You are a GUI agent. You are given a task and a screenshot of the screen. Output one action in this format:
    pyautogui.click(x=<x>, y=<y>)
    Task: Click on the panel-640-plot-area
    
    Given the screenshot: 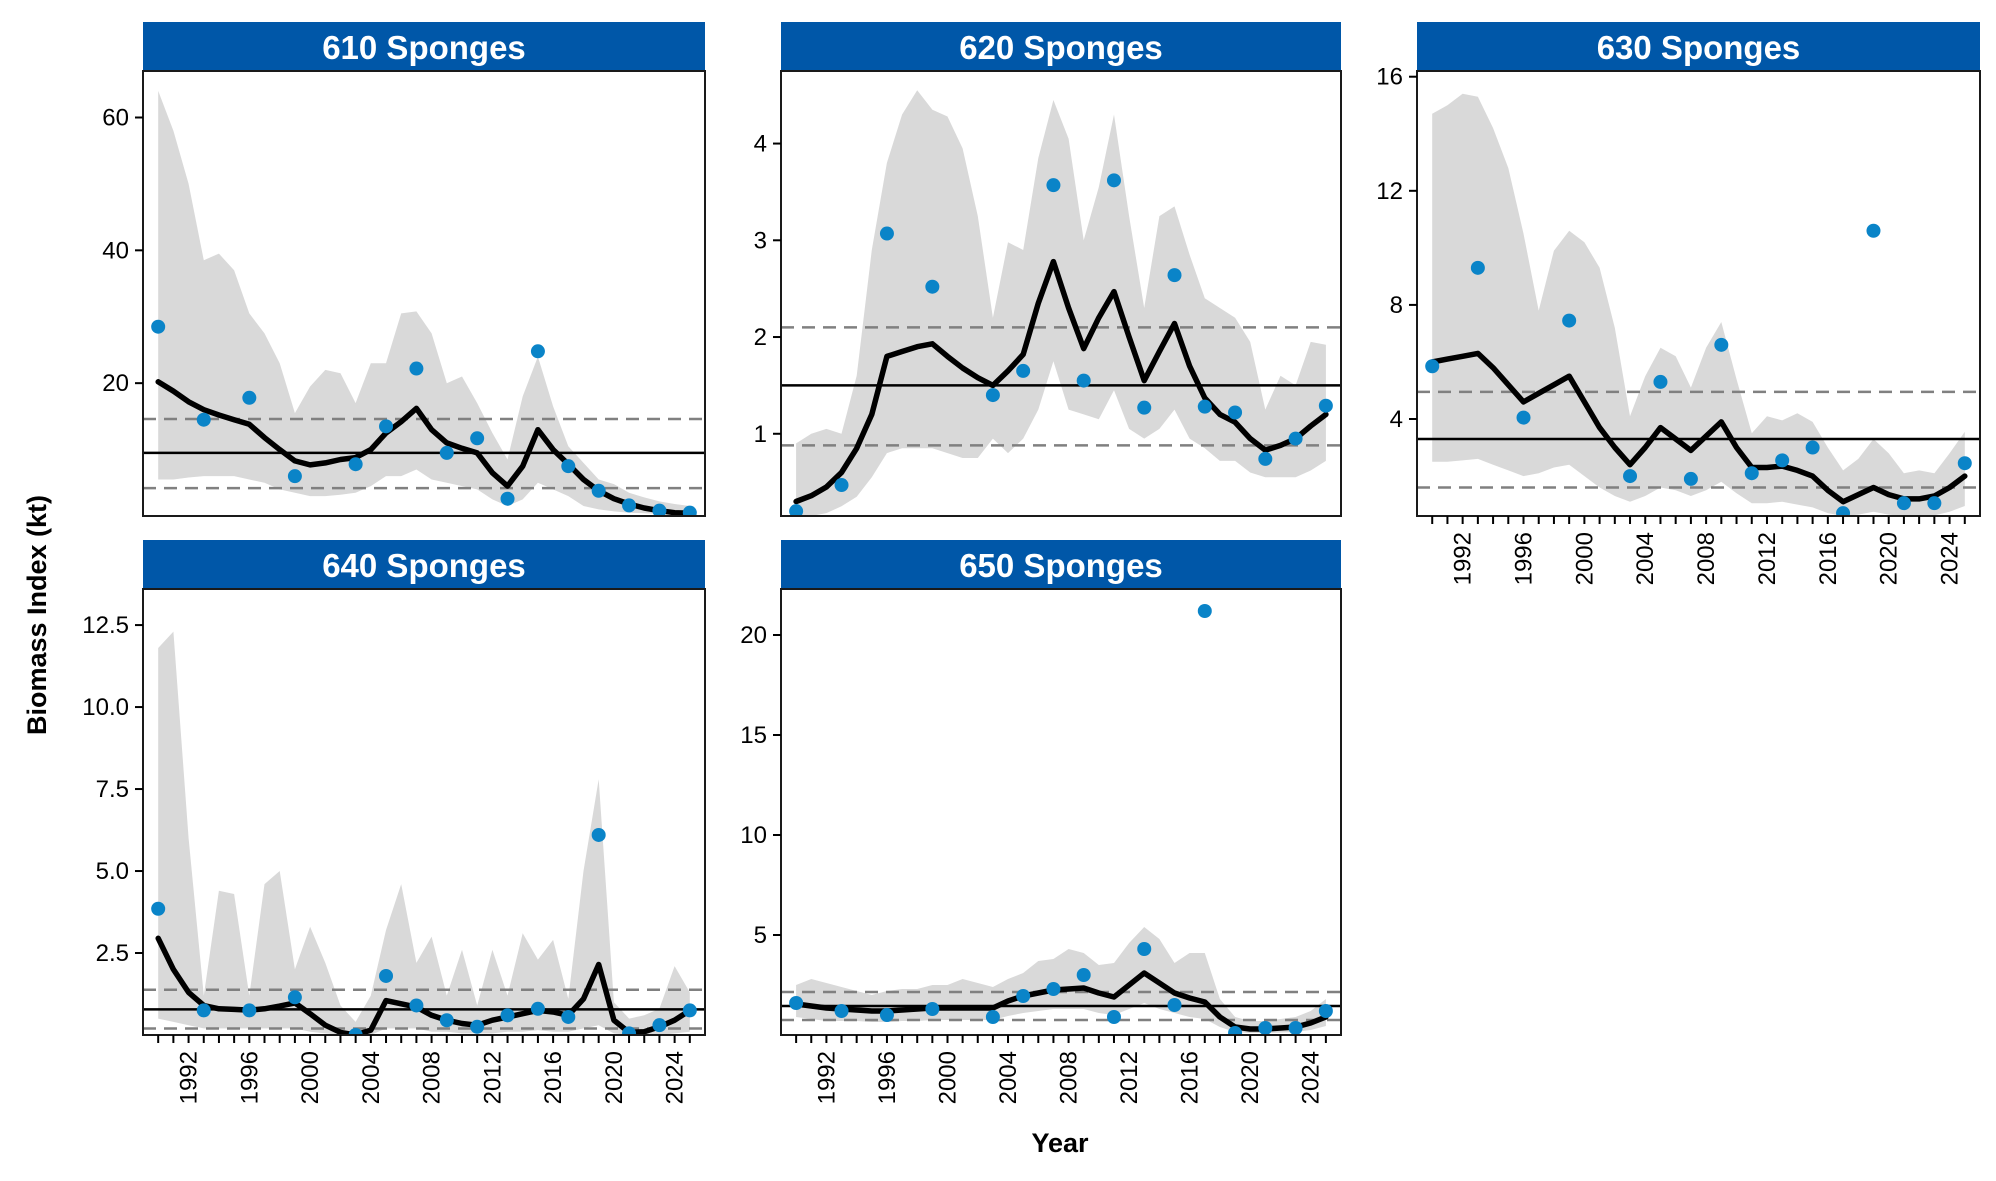 What is the action you would take?
    pyautogui.click(x=424, y=833)
    